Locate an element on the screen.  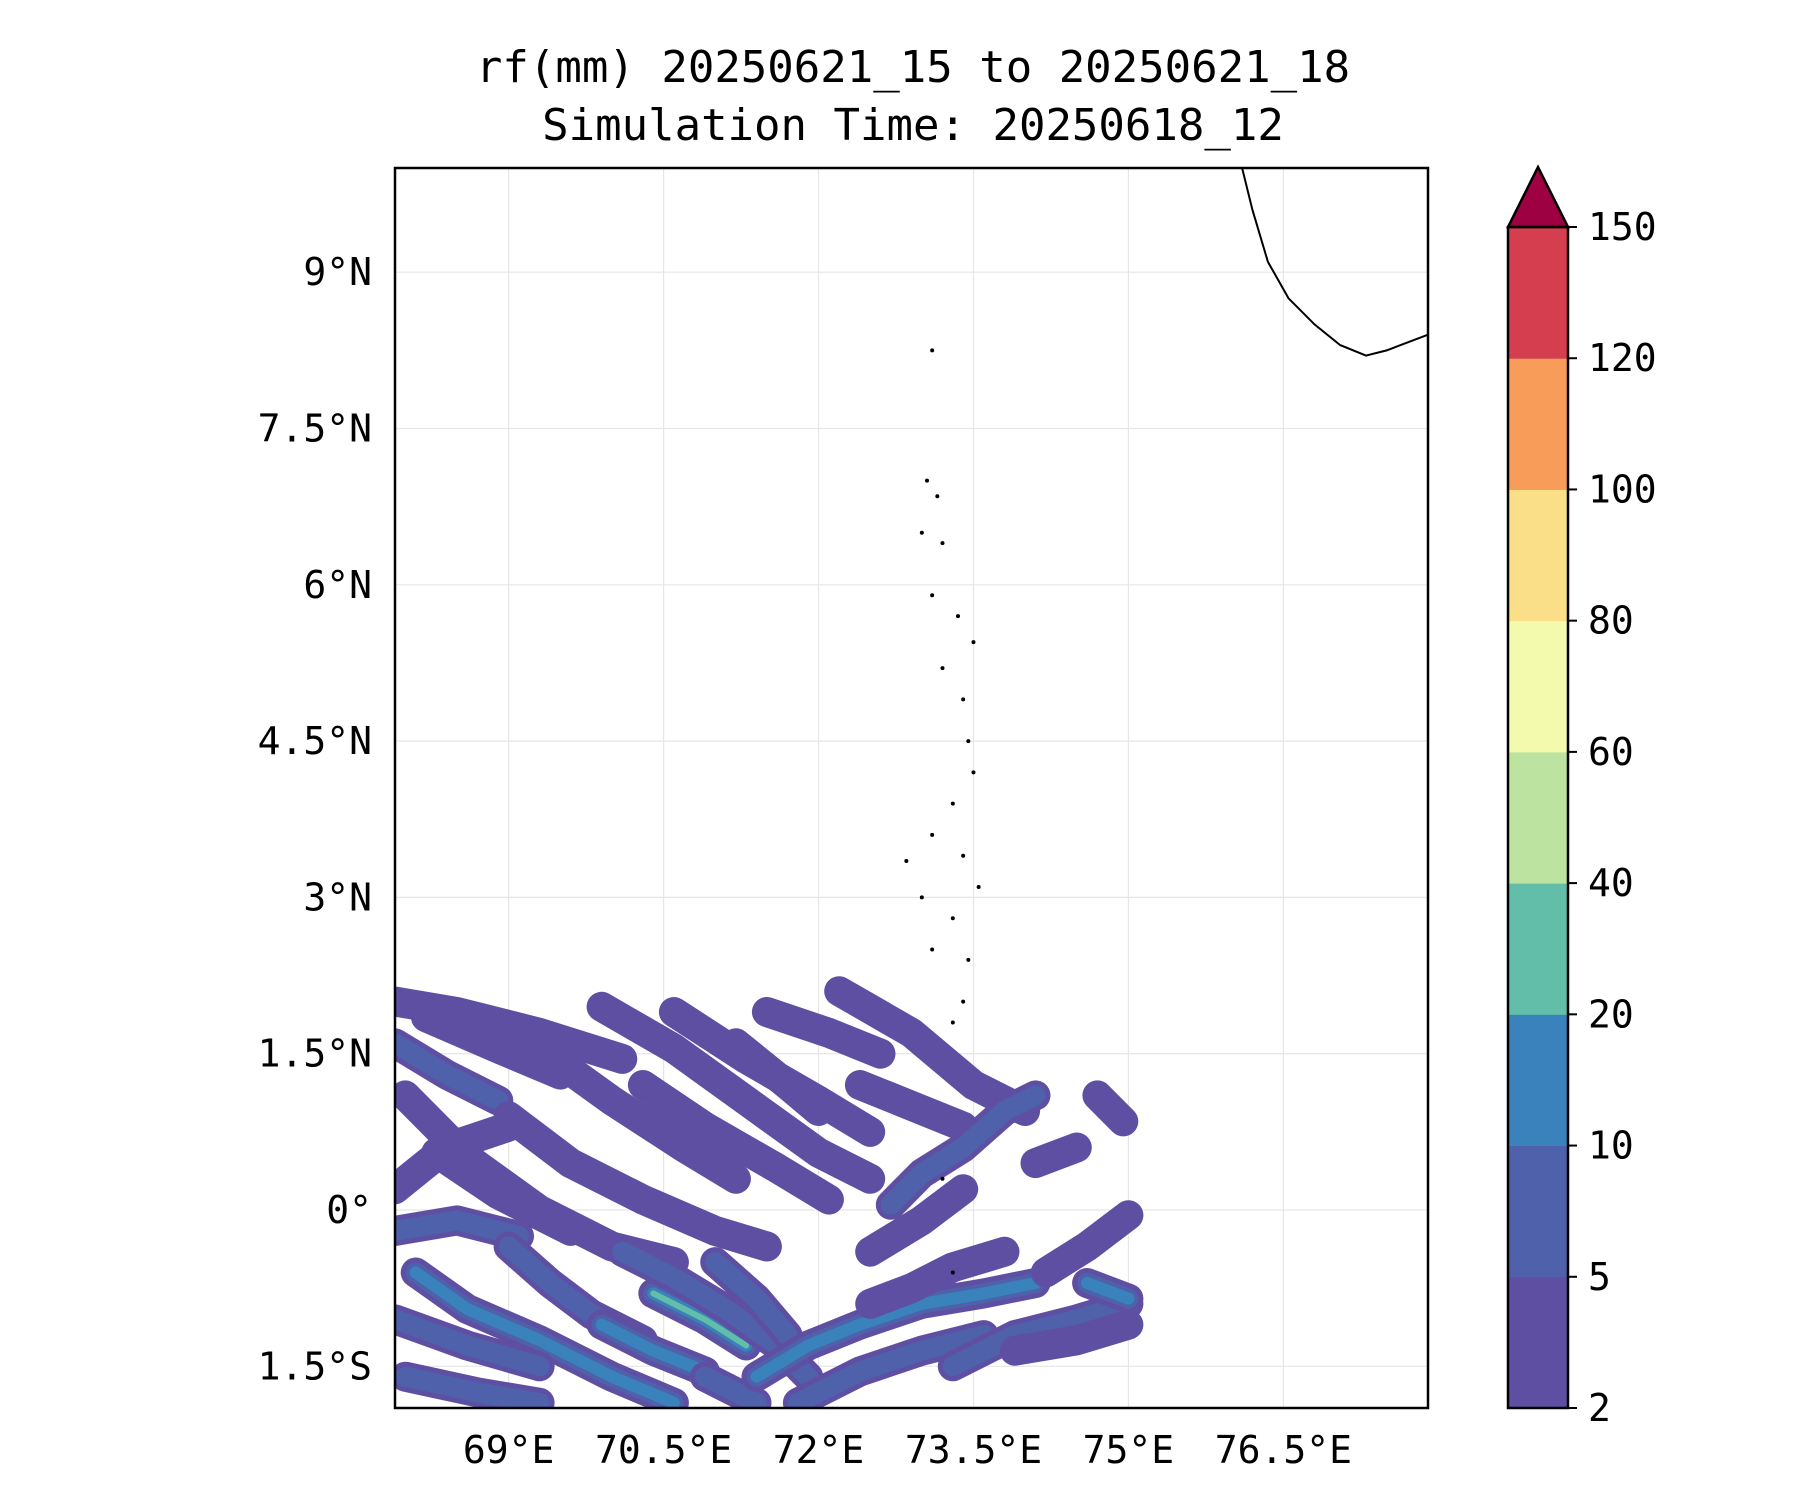
colorbar: 2 5 10 20 40 60 80 100 120 150 is located at coordinates (1581, 797).